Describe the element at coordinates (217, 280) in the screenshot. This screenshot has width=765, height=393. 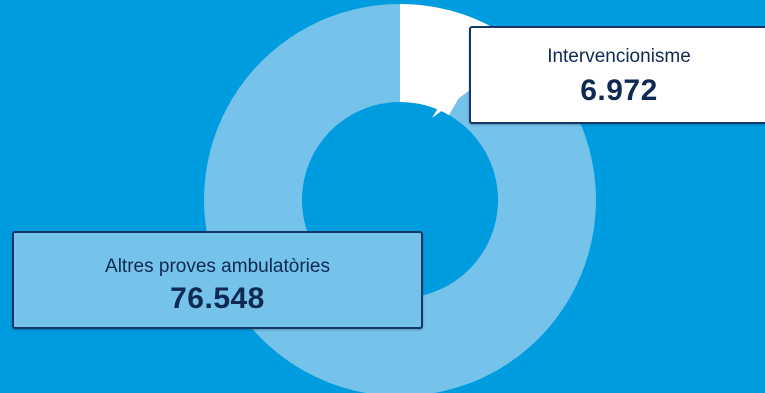
I see `callout-altres-proves-ambulatories: Altres proves ambulatòries 76.548` at that location.